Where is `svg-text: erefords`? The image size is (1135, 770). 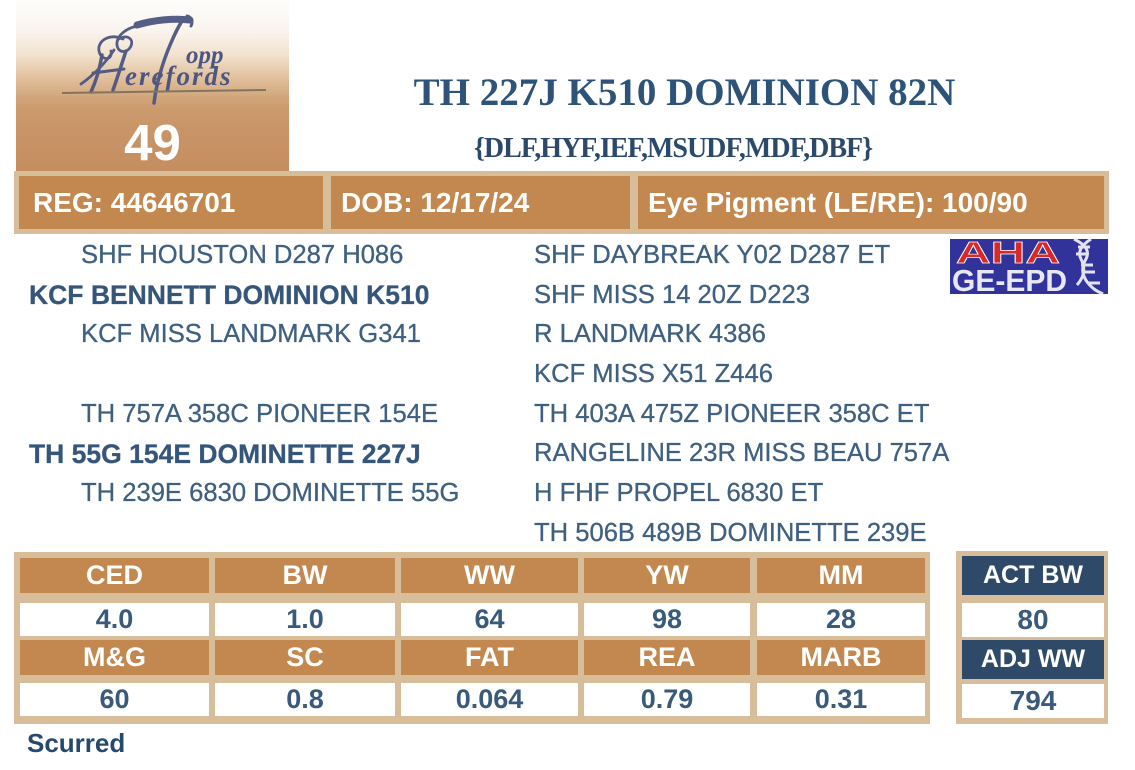
svg-text: erefords is located at coordinates (178, 76).